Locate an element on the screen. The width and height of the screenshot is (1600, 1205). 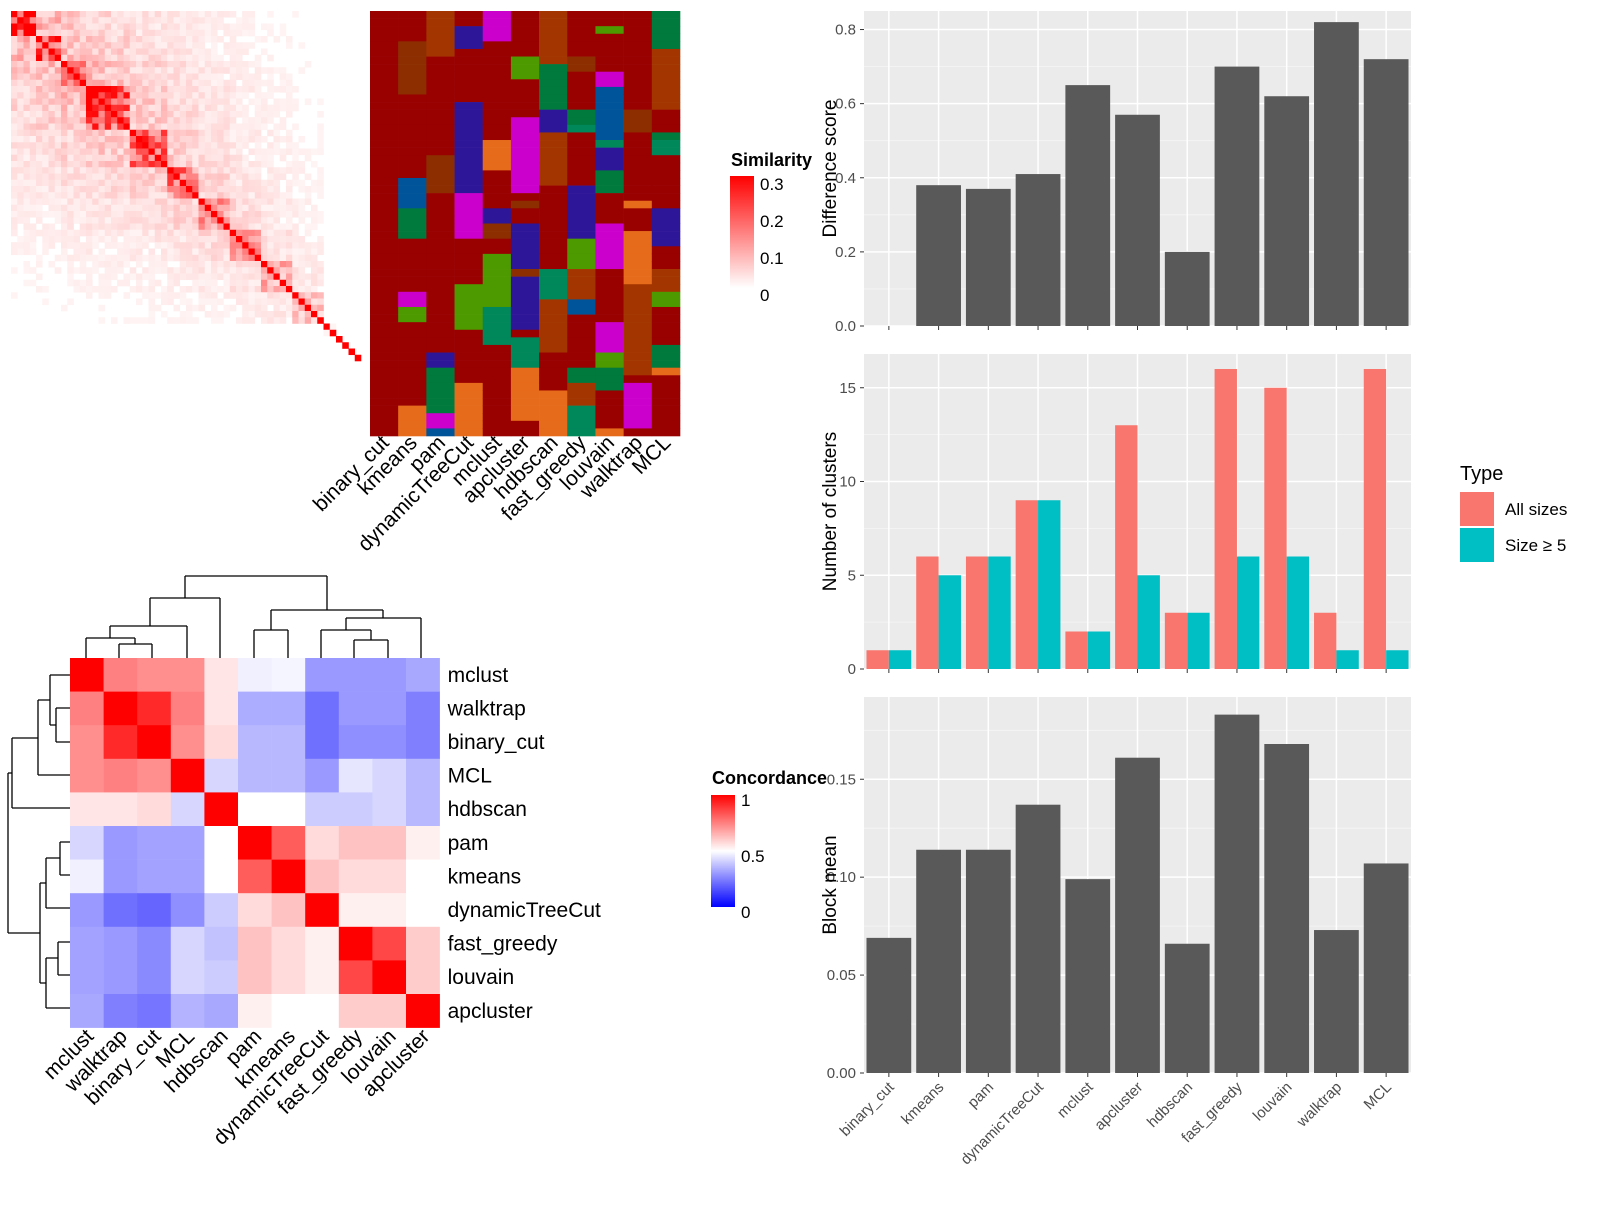
column-dendrogram-branch is located at coordinates (135, 650).